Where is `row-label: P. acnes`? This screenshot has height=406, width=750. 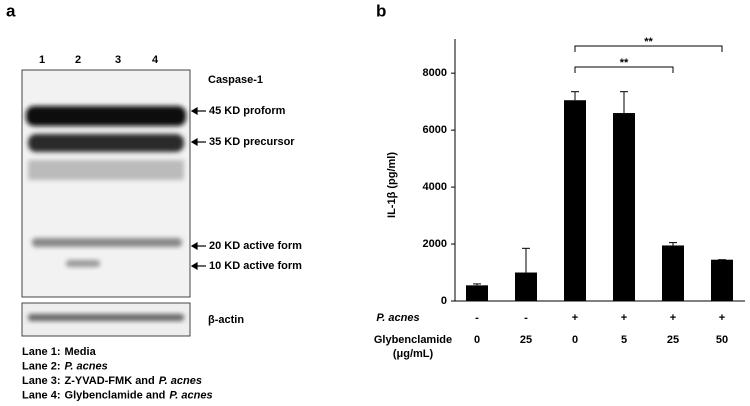 row-label: P. acnes is located at coordinates (397, 318).